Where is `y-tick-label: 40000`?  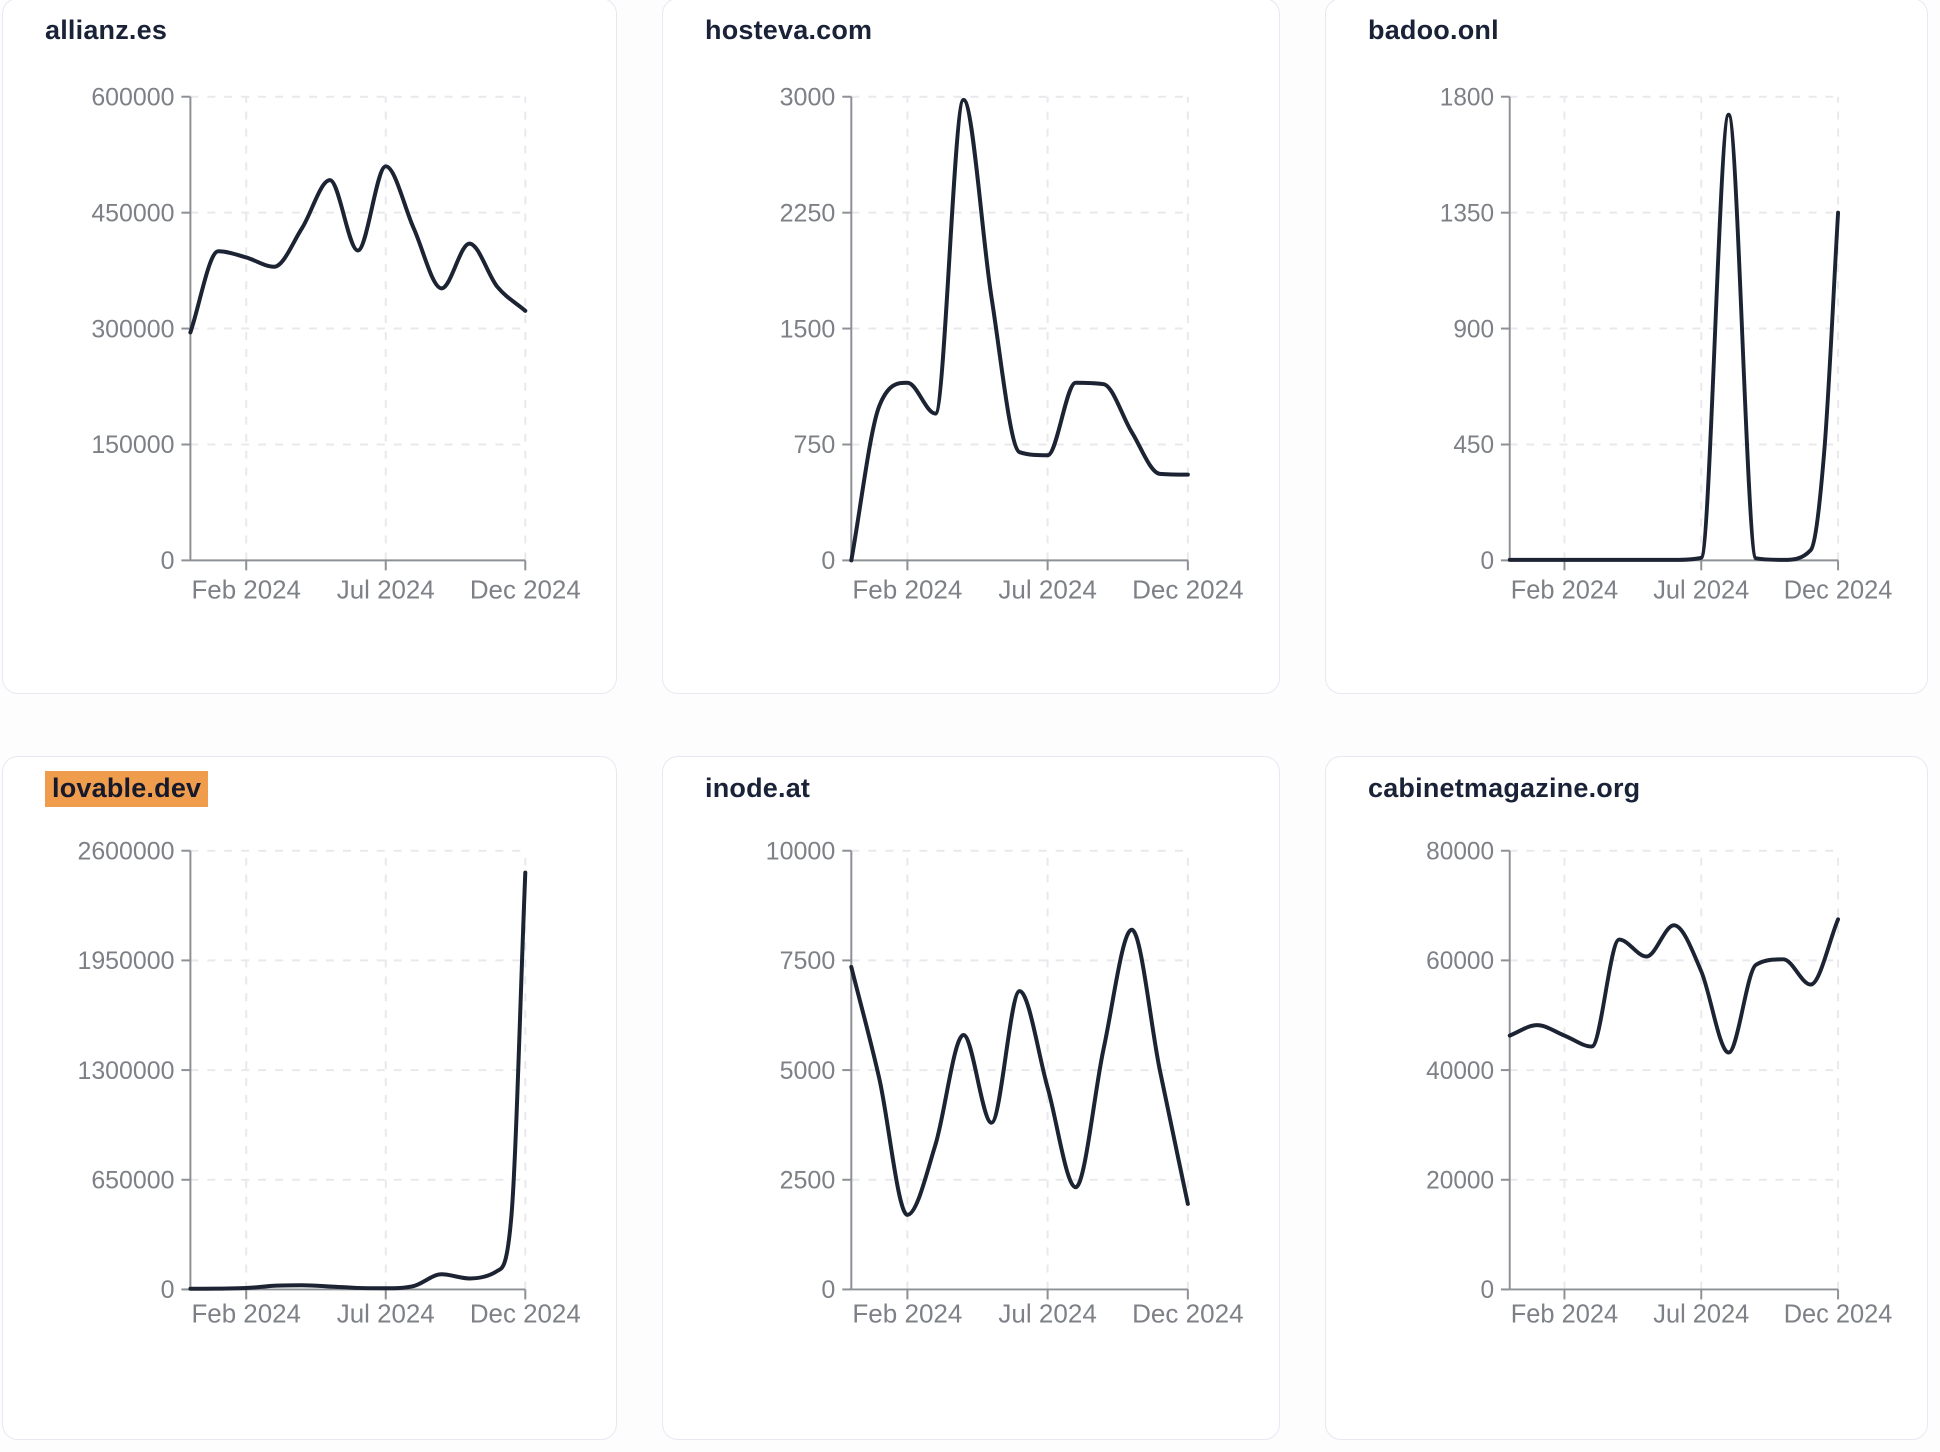
y-tick-label: 40000 is located at coordinates (1460, 1071).